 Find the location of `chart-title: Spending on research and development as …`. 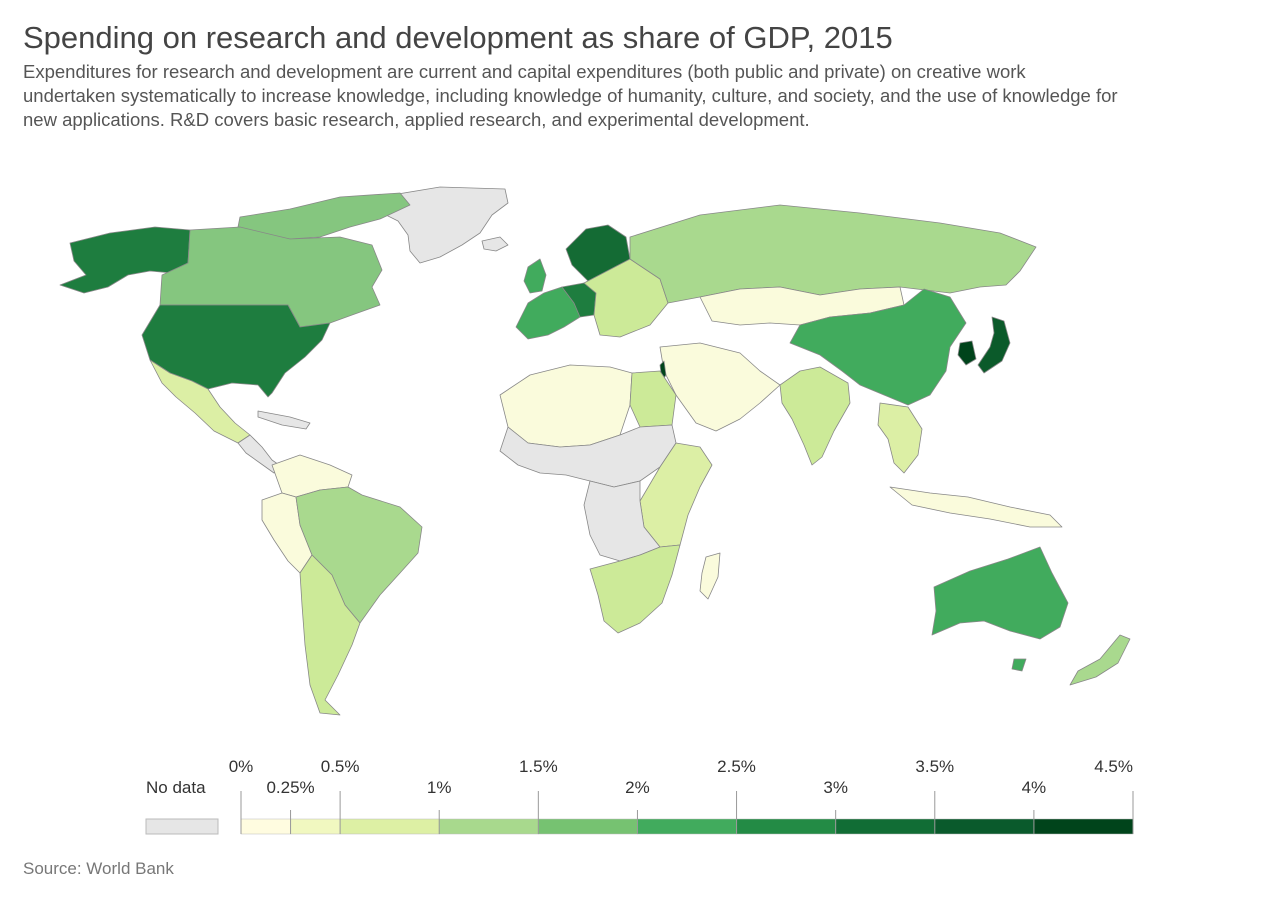

chart-title: Spending on research and development as … is located at coordinates (458, 37).